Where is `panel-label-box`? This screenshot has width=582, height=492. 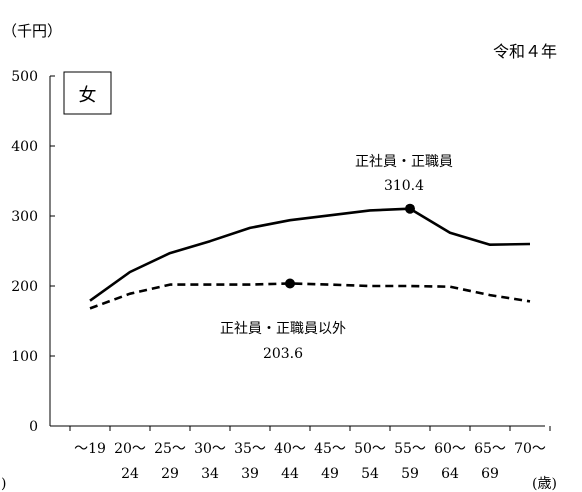 panel-label-box is located at coordinates (87, 93).